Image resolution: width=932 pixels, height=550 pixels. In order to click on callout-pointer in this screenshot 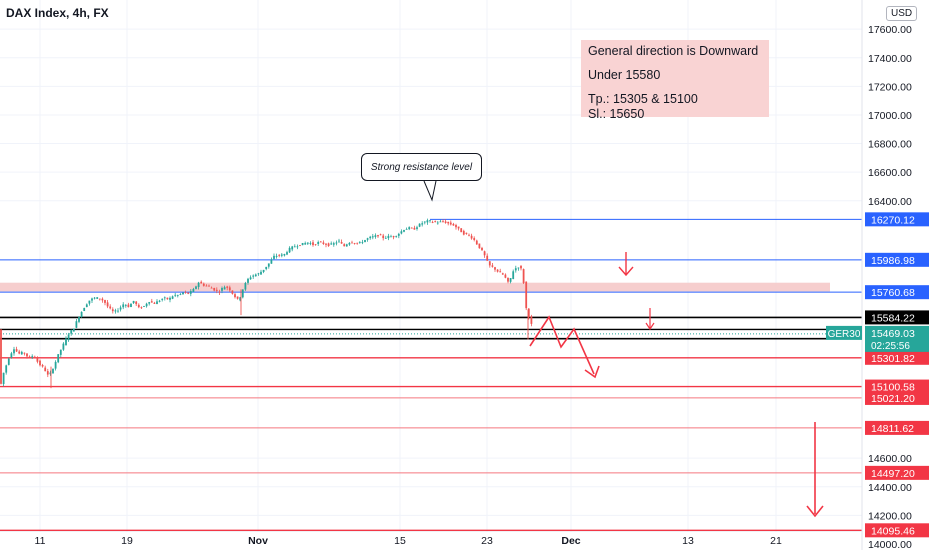, I will do `click(430, 191)`.